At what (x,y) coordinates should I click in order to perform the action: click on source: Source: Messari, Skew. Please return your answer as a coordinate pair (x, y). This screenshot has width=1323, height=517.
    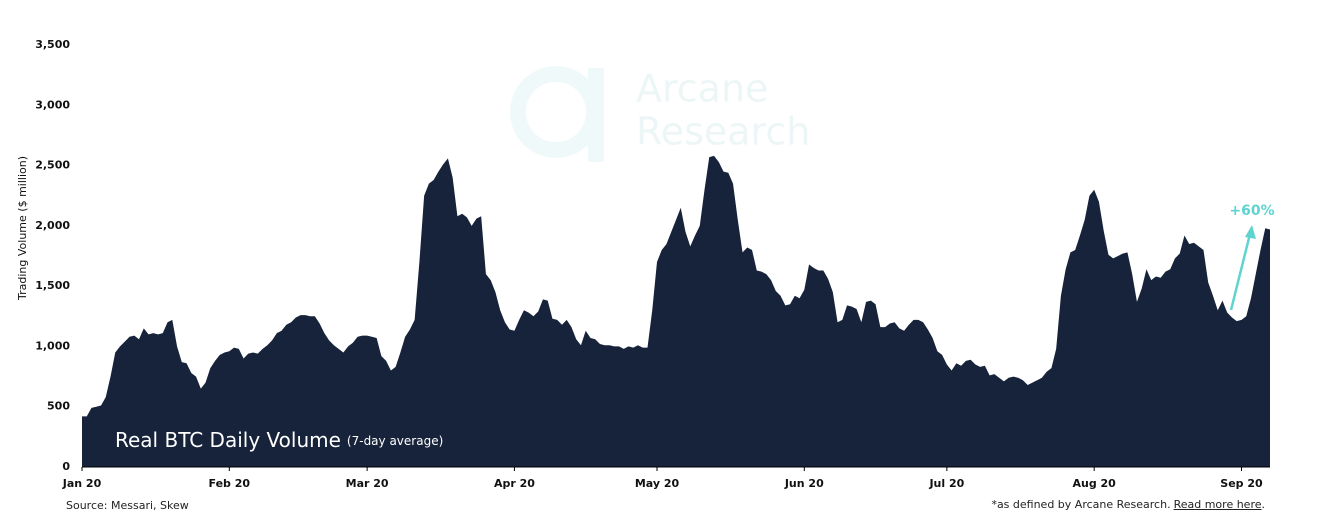
    Looking at the image, I should click on (127, 505).